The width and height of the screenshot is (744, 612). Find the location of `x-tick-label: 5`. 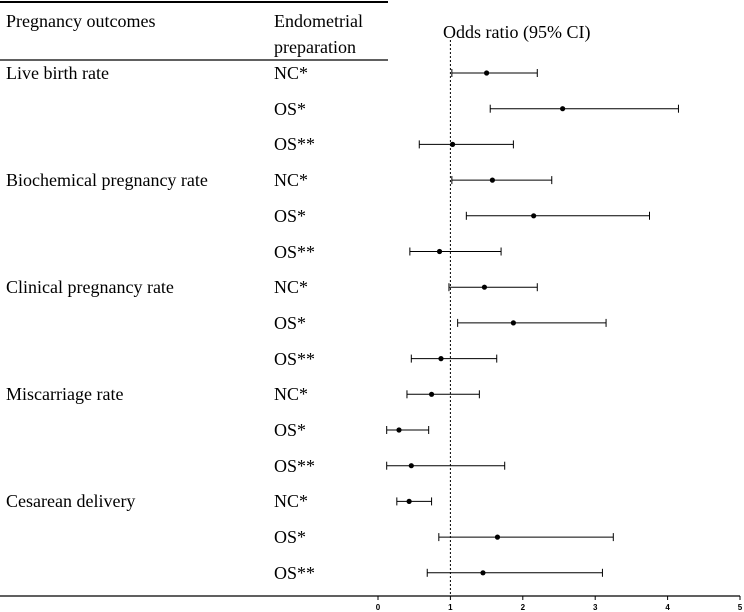

x-tick-label: 5 is located at coordinates (740, 607).